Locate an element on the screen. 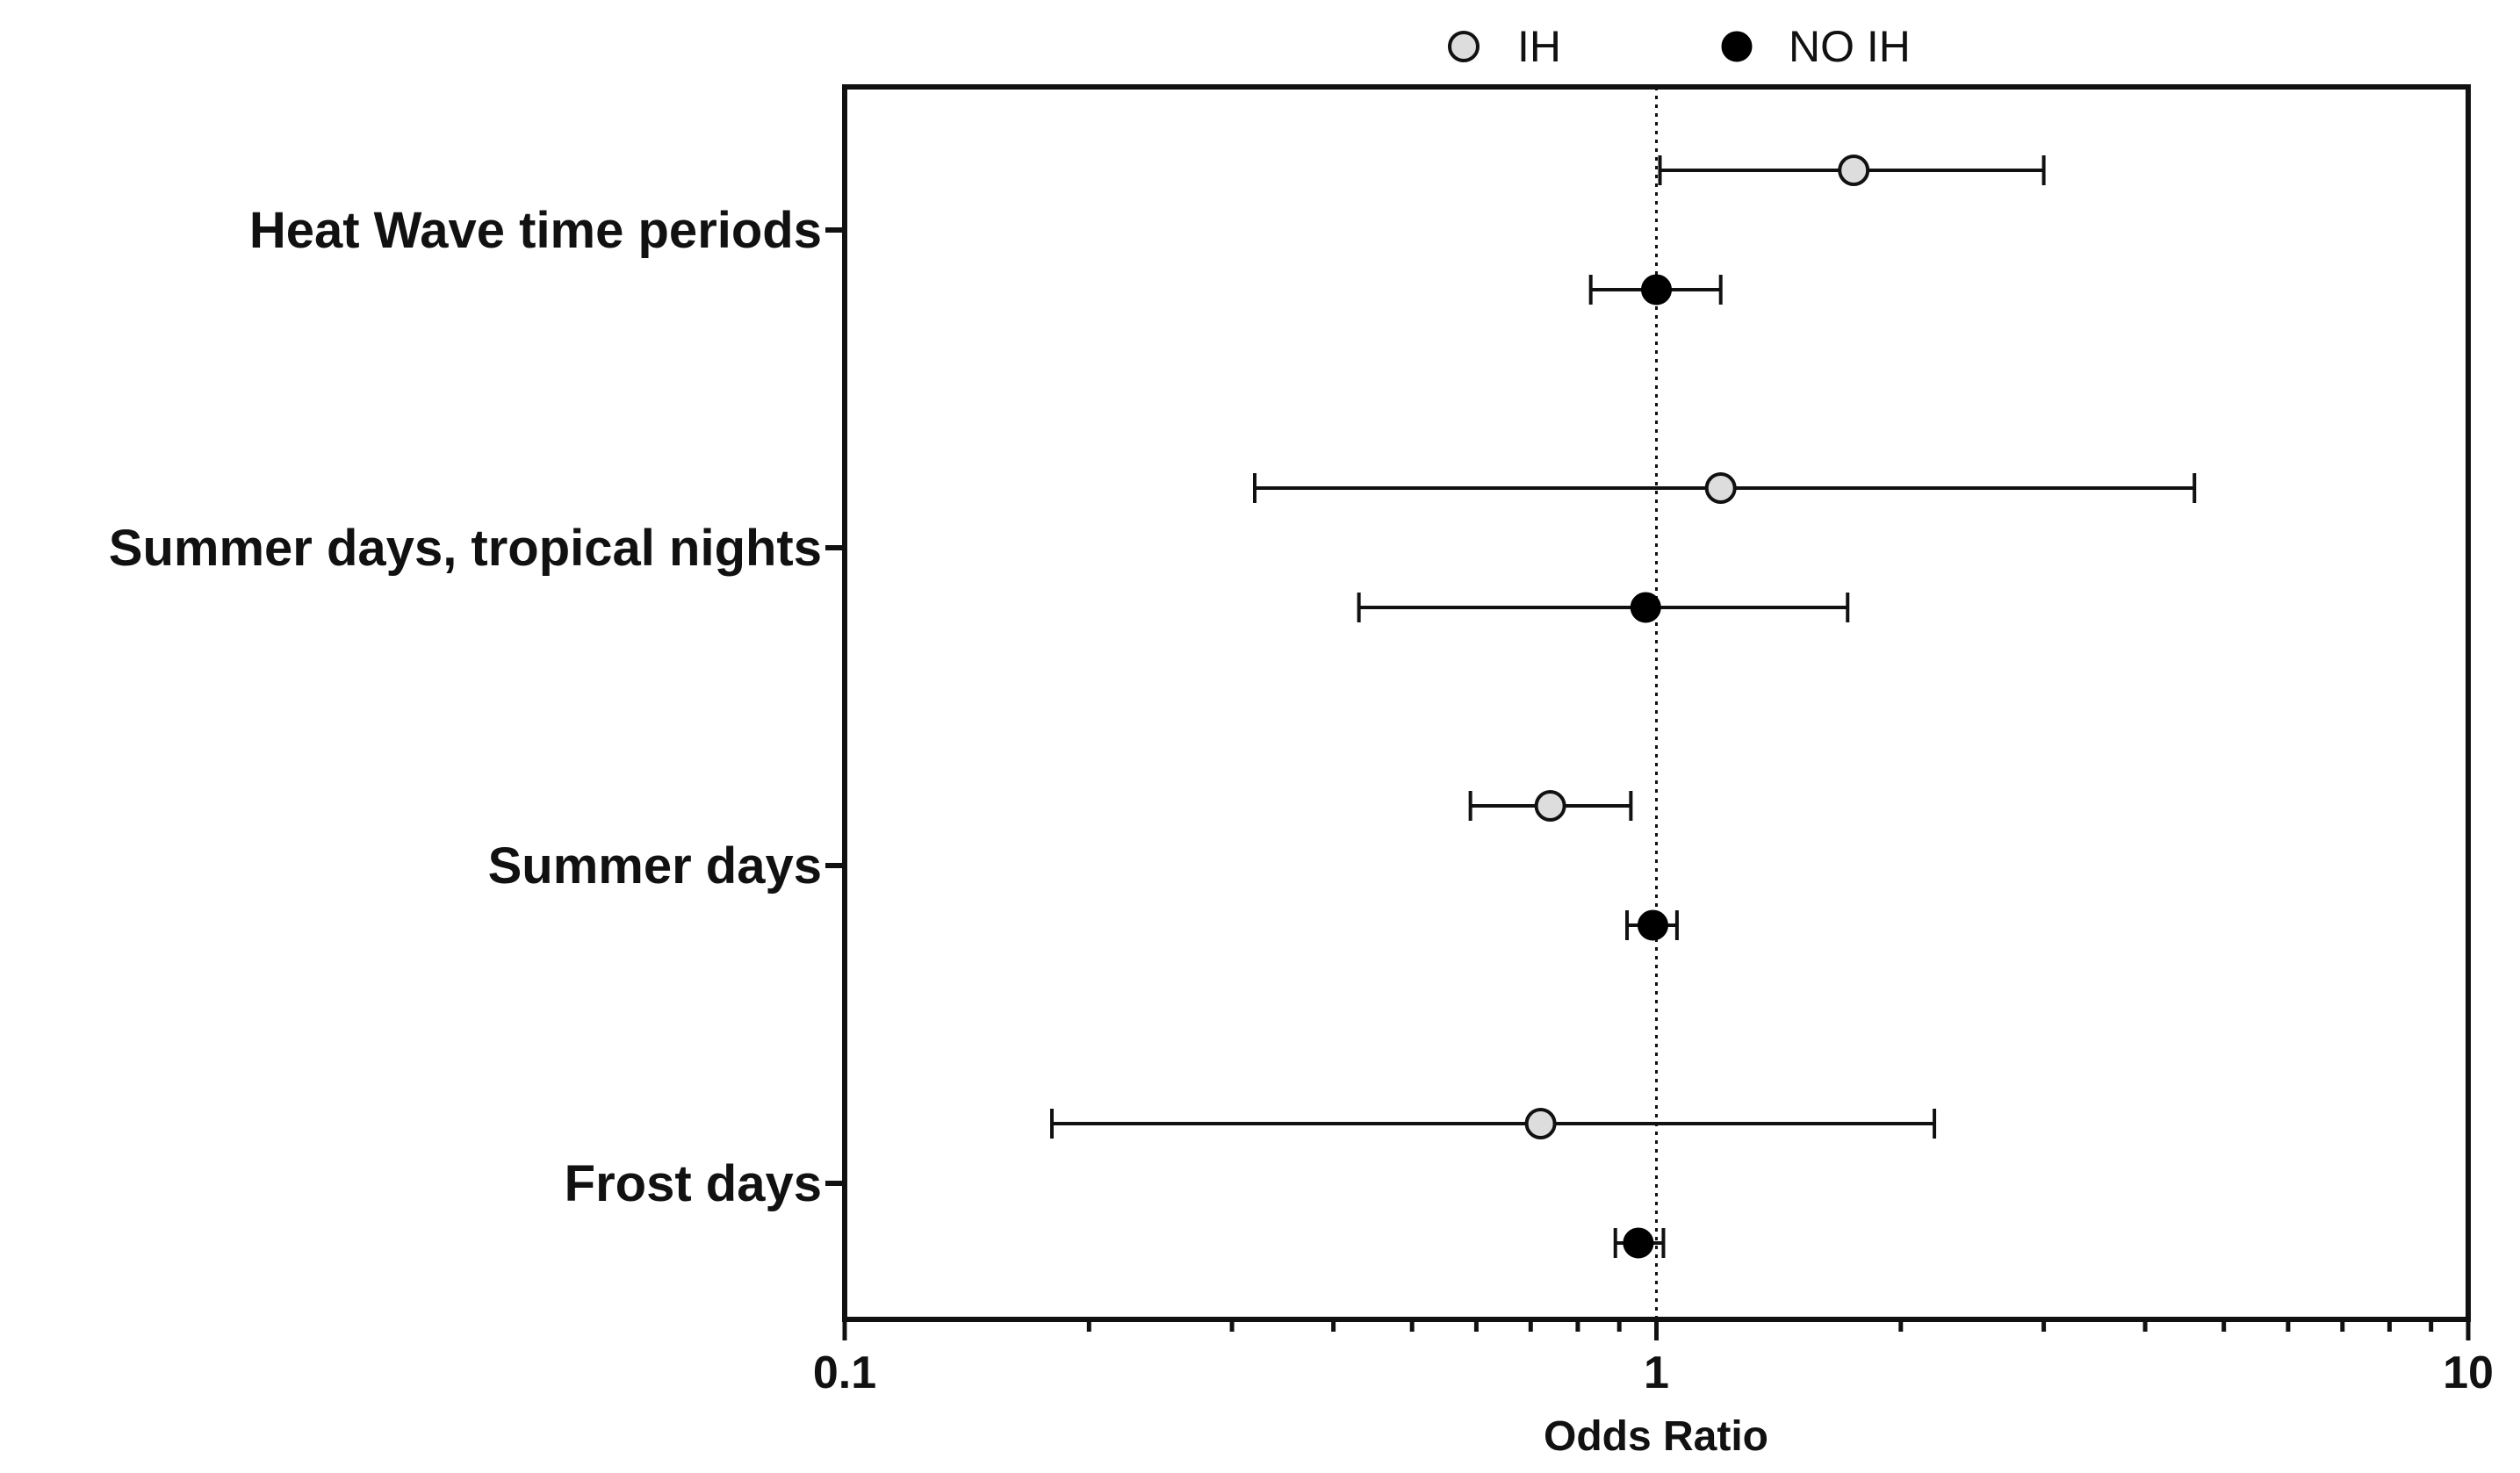  x-axis: 0.1 1 10 is located at coordinates (1653, 1359).